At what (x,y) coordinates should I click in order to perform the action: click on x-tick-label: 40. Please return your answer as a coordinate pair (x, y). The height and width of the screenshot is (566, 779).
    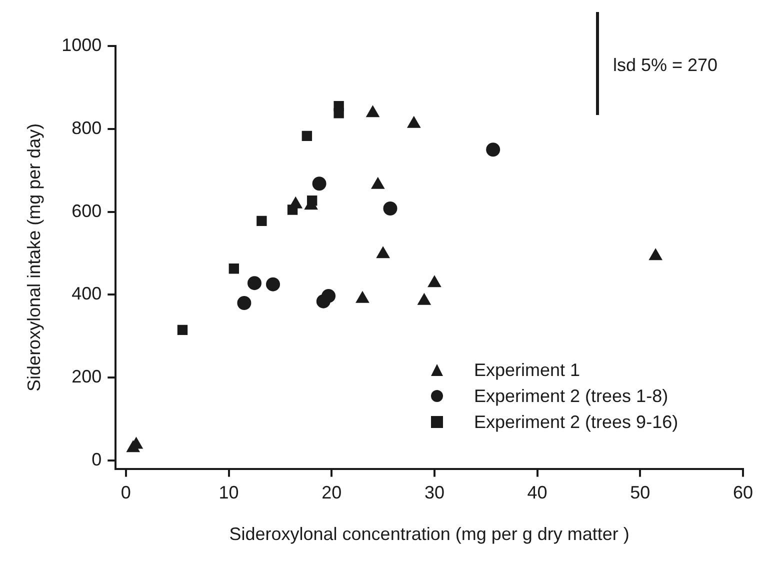
    Looking at the image, I should click on (537, 492).